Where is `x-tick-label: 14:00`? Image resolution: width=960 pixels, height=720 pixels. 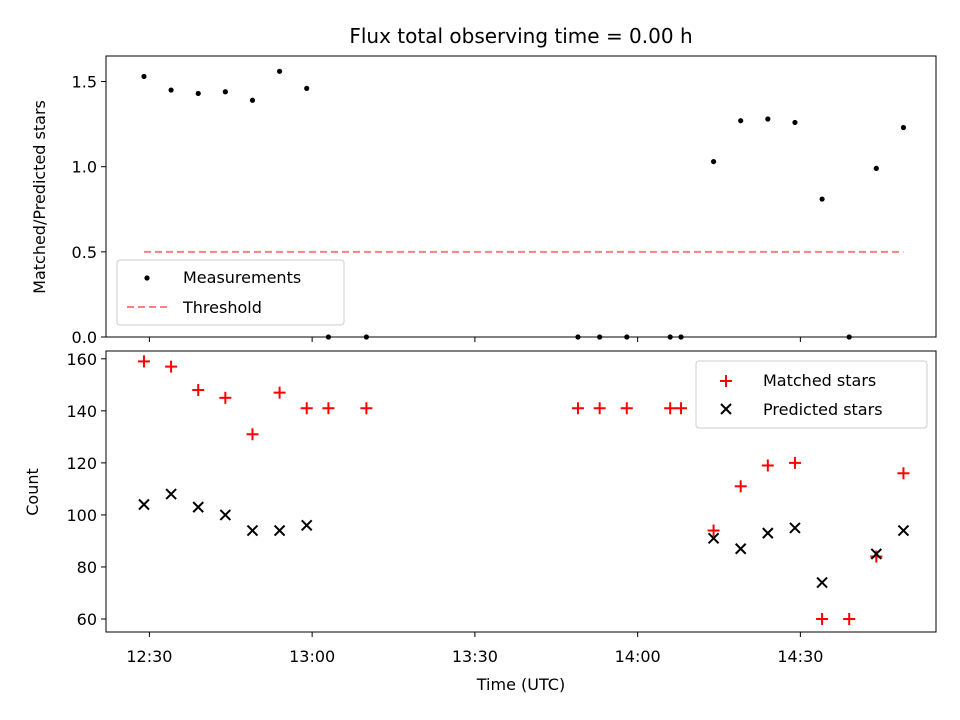 x-tick-label: 14:00 is located at coordinates (638, 656).